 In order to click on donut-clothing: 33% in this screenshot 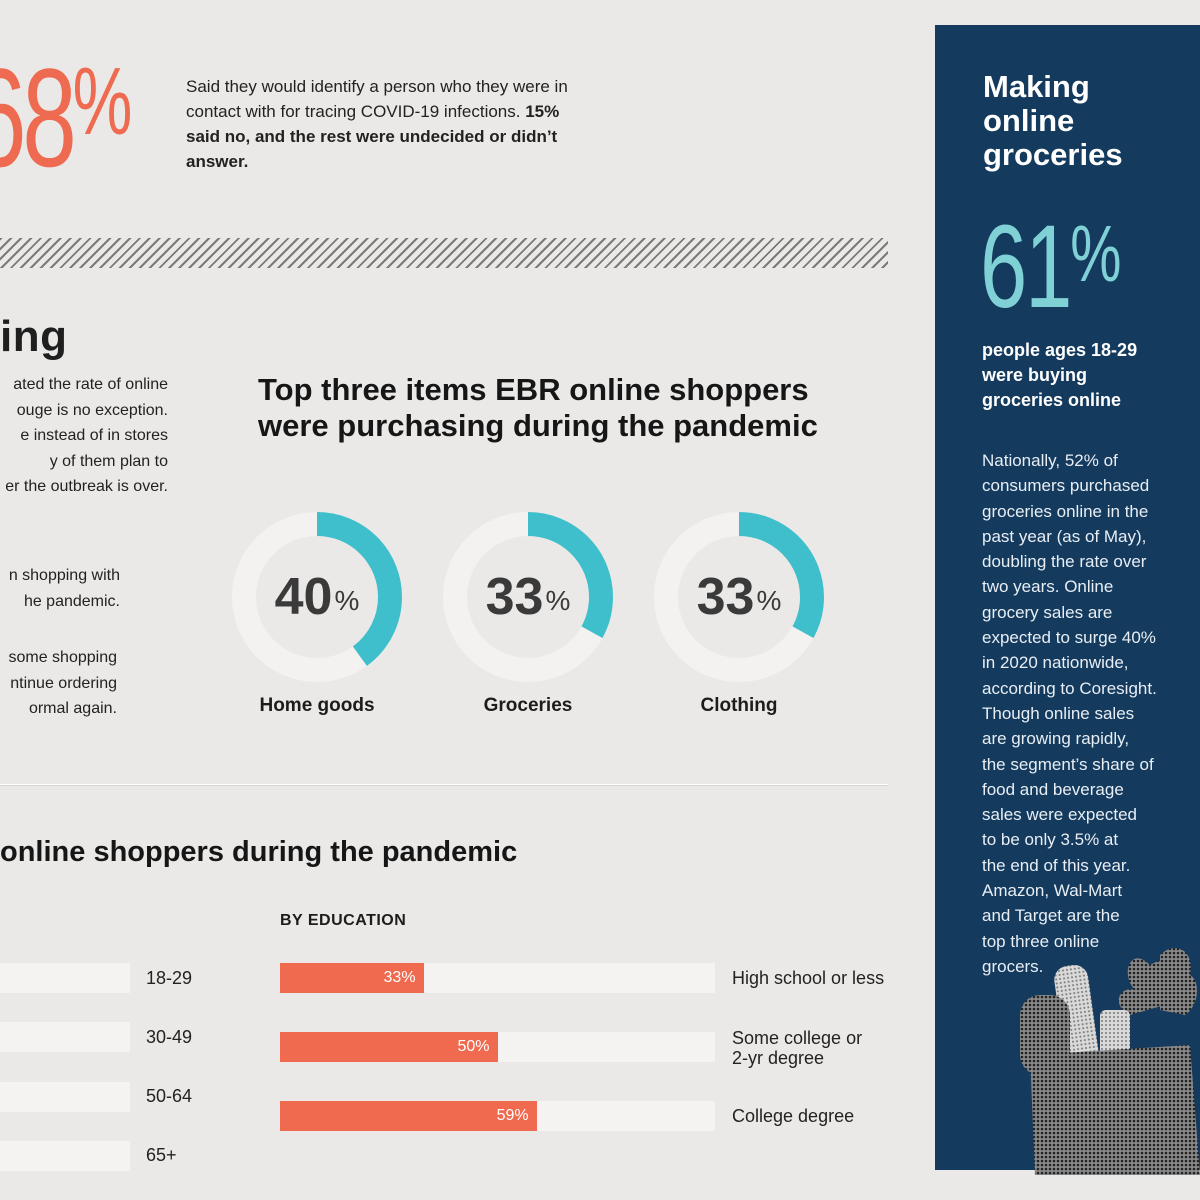, I will do `click(739, 597)`.